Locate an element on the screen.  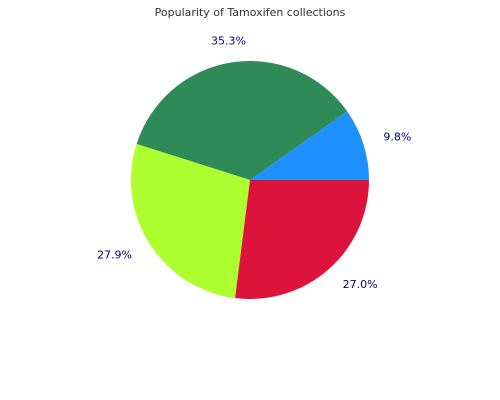
data-label: 35.3% is located at coordinates (228, 41).